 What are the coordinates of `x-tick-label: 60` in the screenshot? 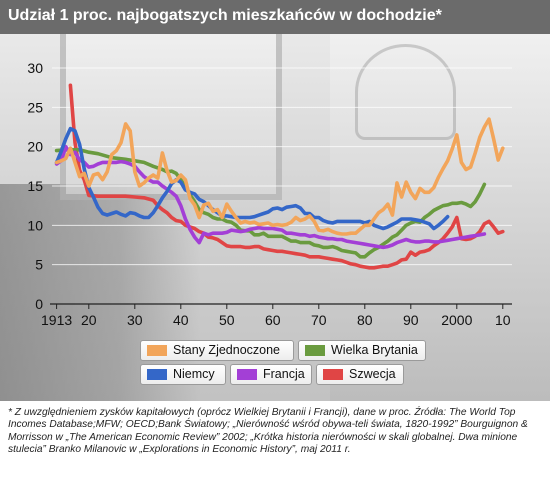 It's located at (273, 320).